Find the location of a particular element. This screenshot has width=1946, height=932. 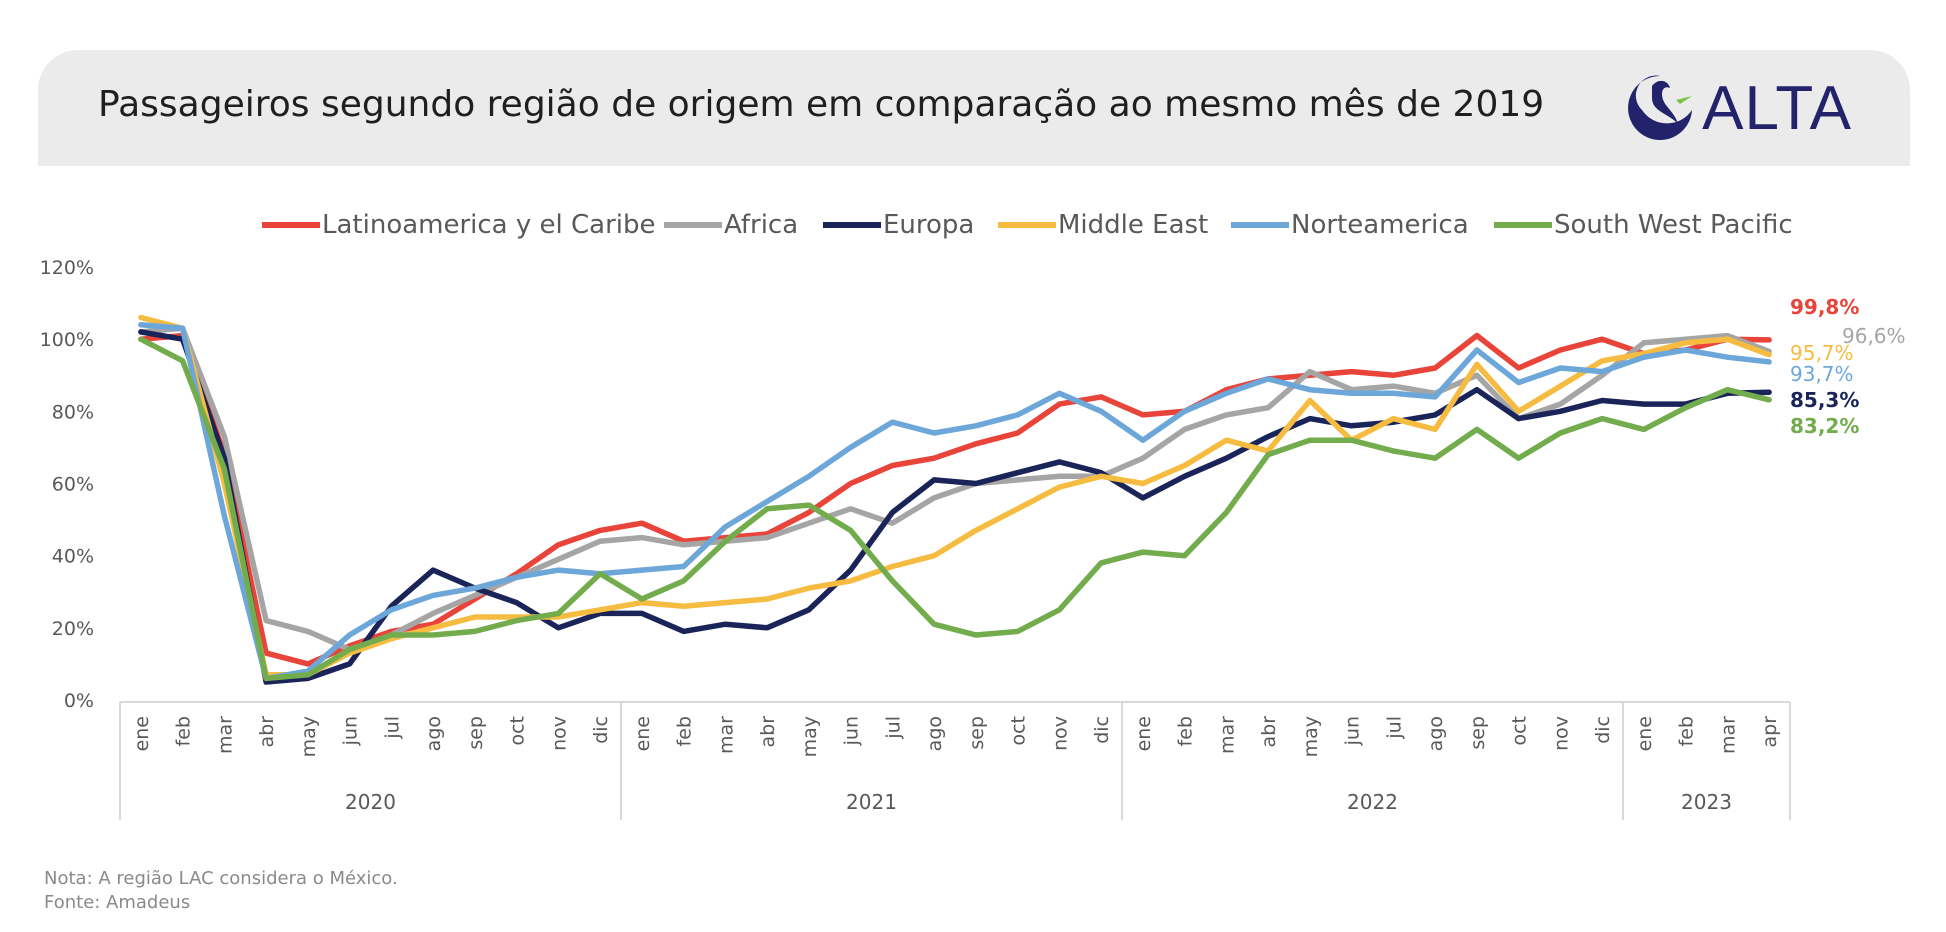

y-tick-label: 120% is located at coordinates (67, 268).